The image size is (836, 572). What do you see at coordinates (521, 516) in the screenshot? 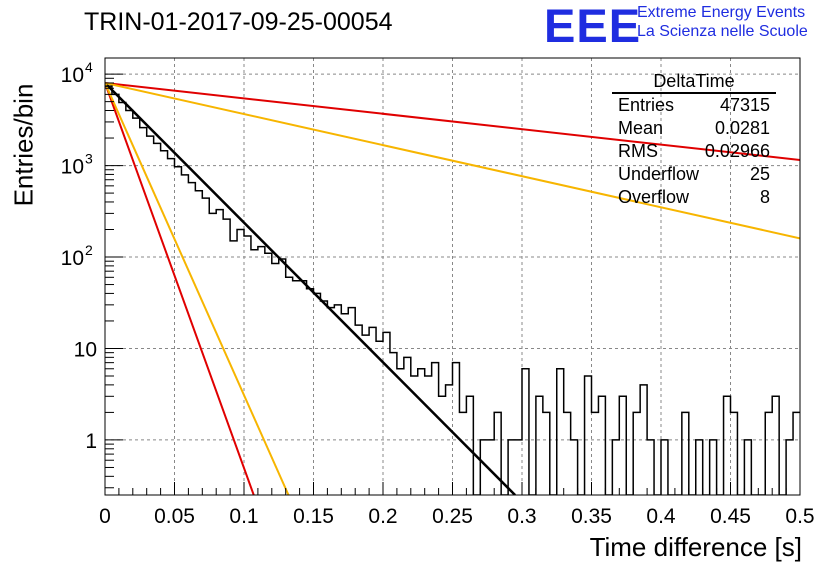
I see `x-tick-label: 0.3` at bounding box center [521, 516].